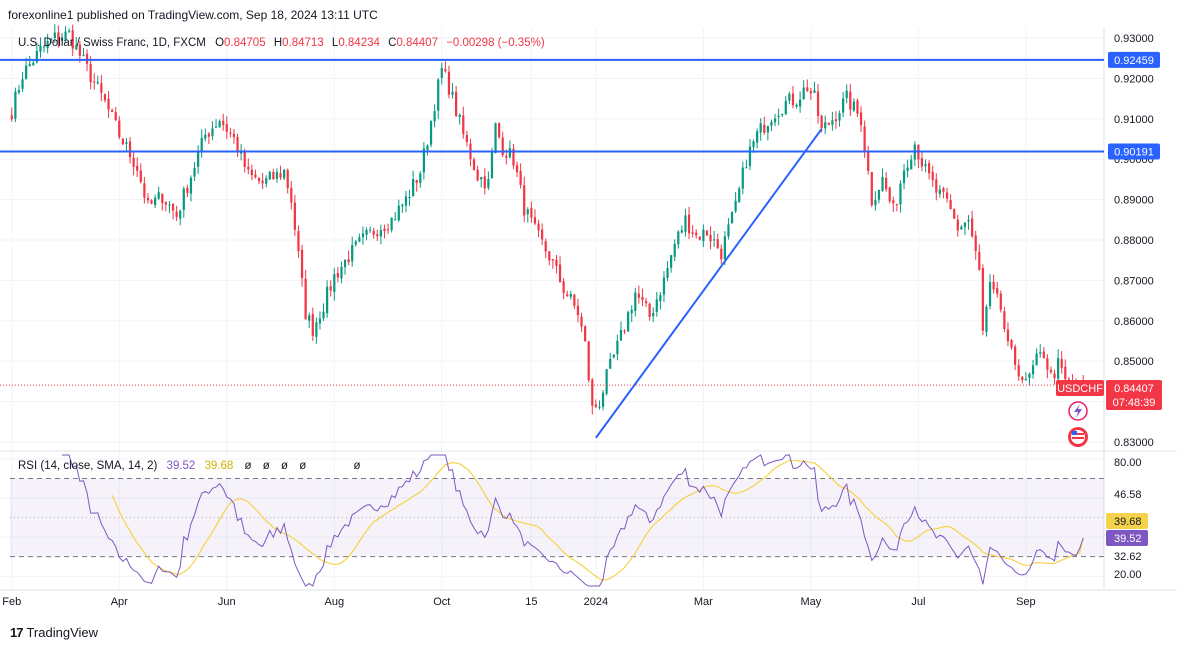 The image size is (1177, 650). I want to click on price-tick-label: 0.93000, so click(1134, 39).